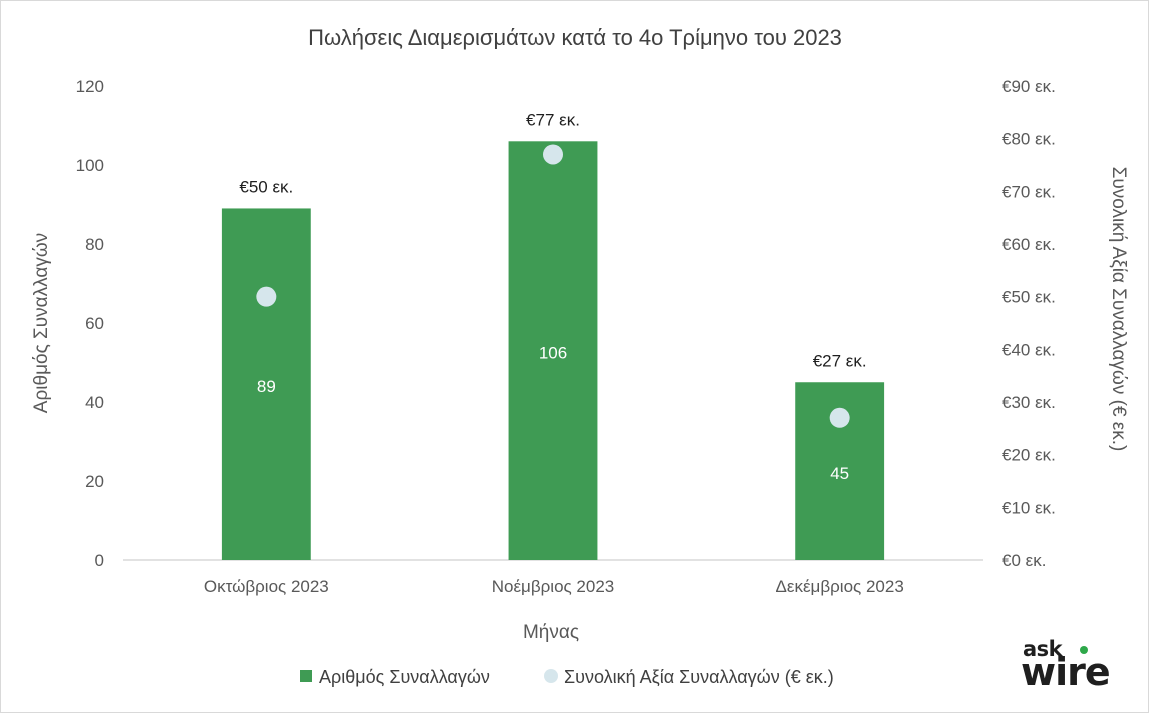 The image size is (1149, 713). What do you see at coordinates (1043, 649) in the screenshot?
I see `logo-ask-text: ask` at bounding box center [1043, 649].